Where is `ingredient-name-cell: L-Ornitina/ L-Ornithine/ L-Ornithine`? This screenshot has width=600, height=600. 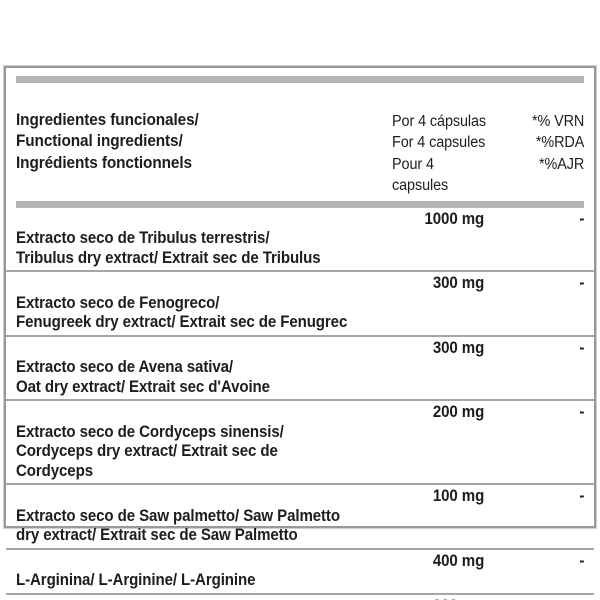 ingredient-name-cell: L-Ornitina/ L-Ornithine/ L-Ornithine is located at coordinates (200, 598).